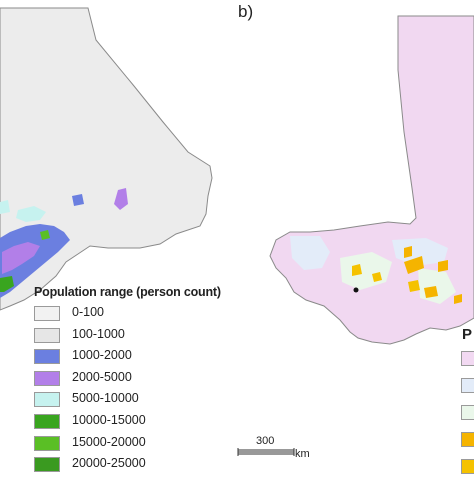  What do you see at coordinates (109, 419) in the screenshot?
I see `legend-label: 10000-15000` at bounding box center [109, 419].